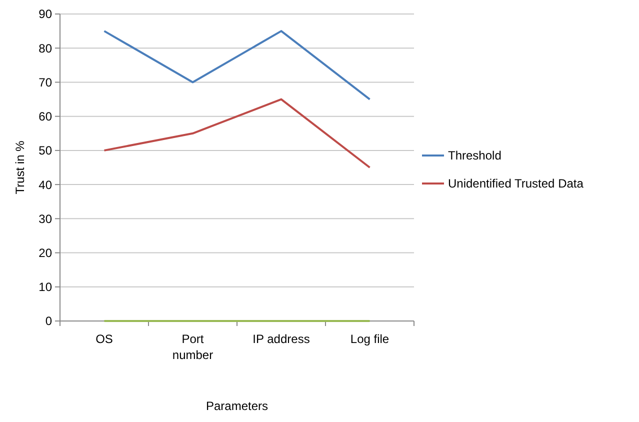 This screenshot has height=422, width=639. Describe the element at coordinates (193, 347) in the screenshot. I see `x-tick-label: Port number` at that location.